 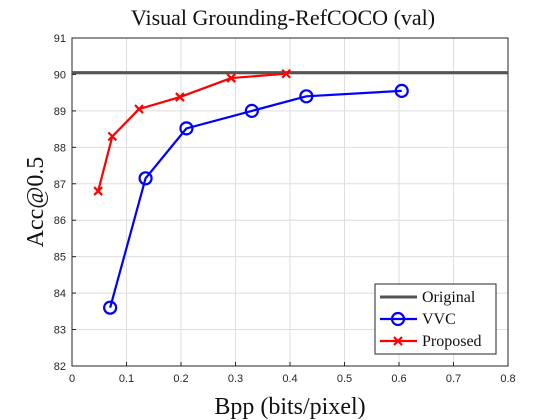 I want to click on y-tick-label: 86, so click(x=60, y=221).